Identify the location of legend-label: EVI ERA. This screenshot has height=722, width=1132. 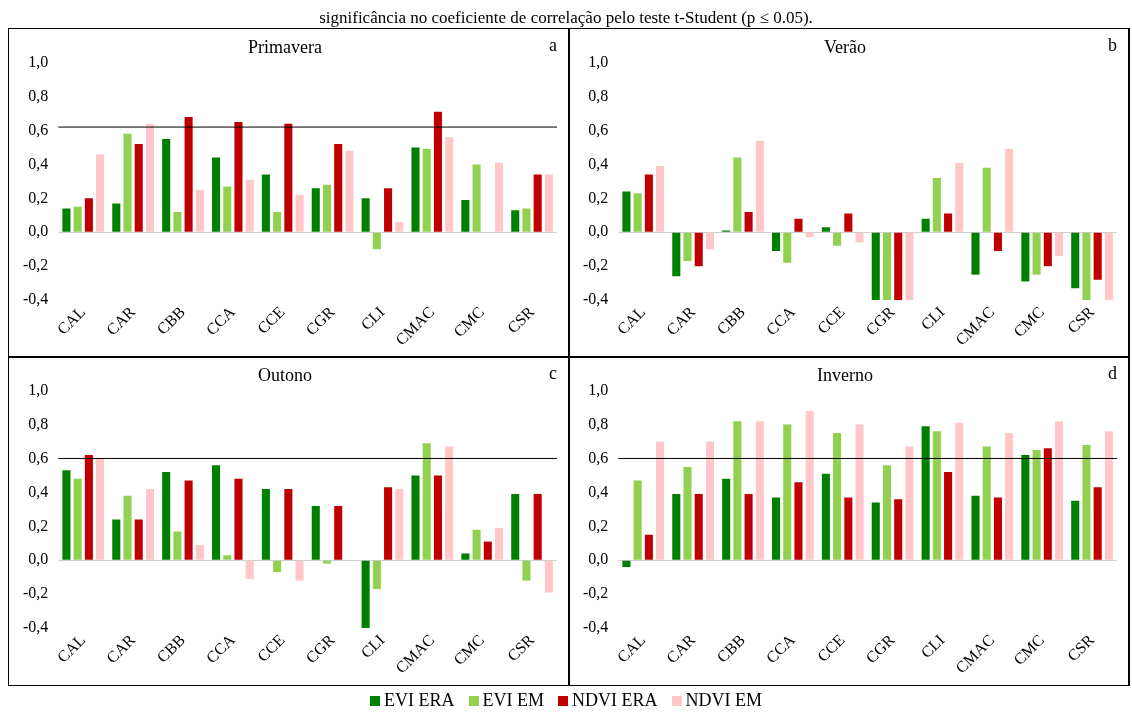
(419, 700).